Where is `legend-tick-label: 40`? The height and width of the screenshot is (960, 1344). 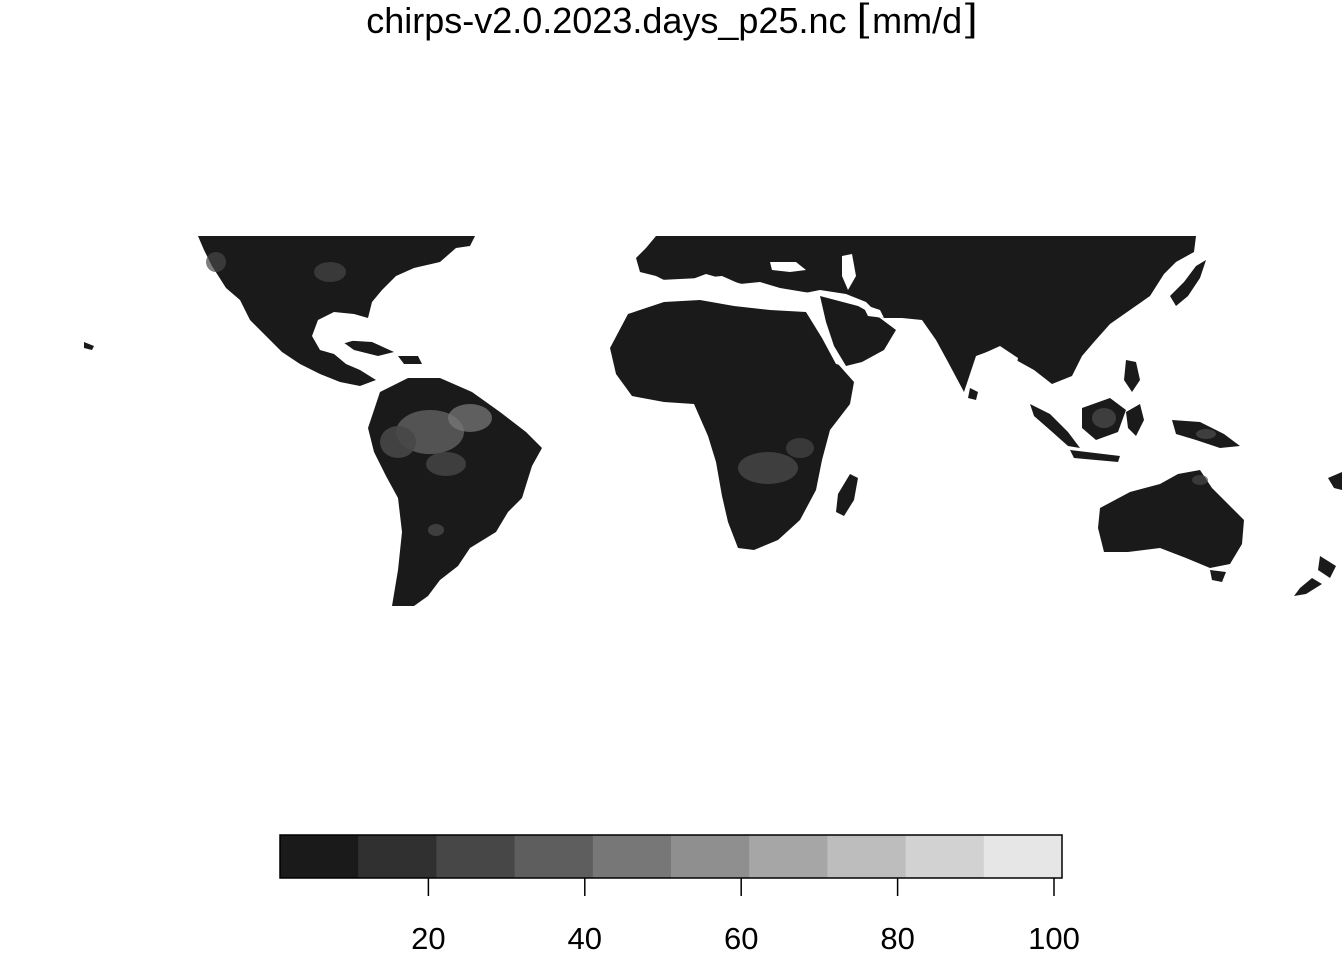 legend-tick-label: 40 is located at coordinates (585, 938).